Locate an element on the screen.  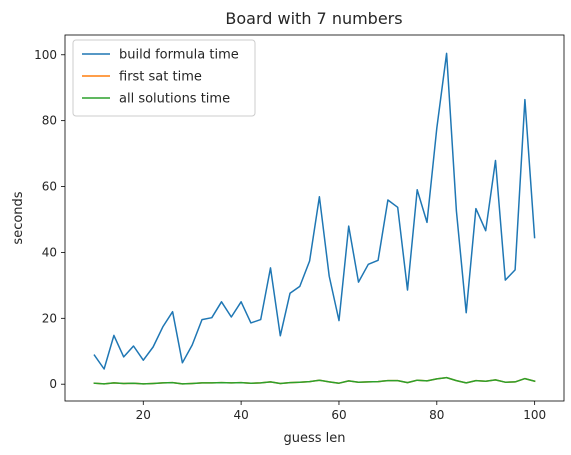
y-tick-label: 80 is located at coordinates (49, 121).